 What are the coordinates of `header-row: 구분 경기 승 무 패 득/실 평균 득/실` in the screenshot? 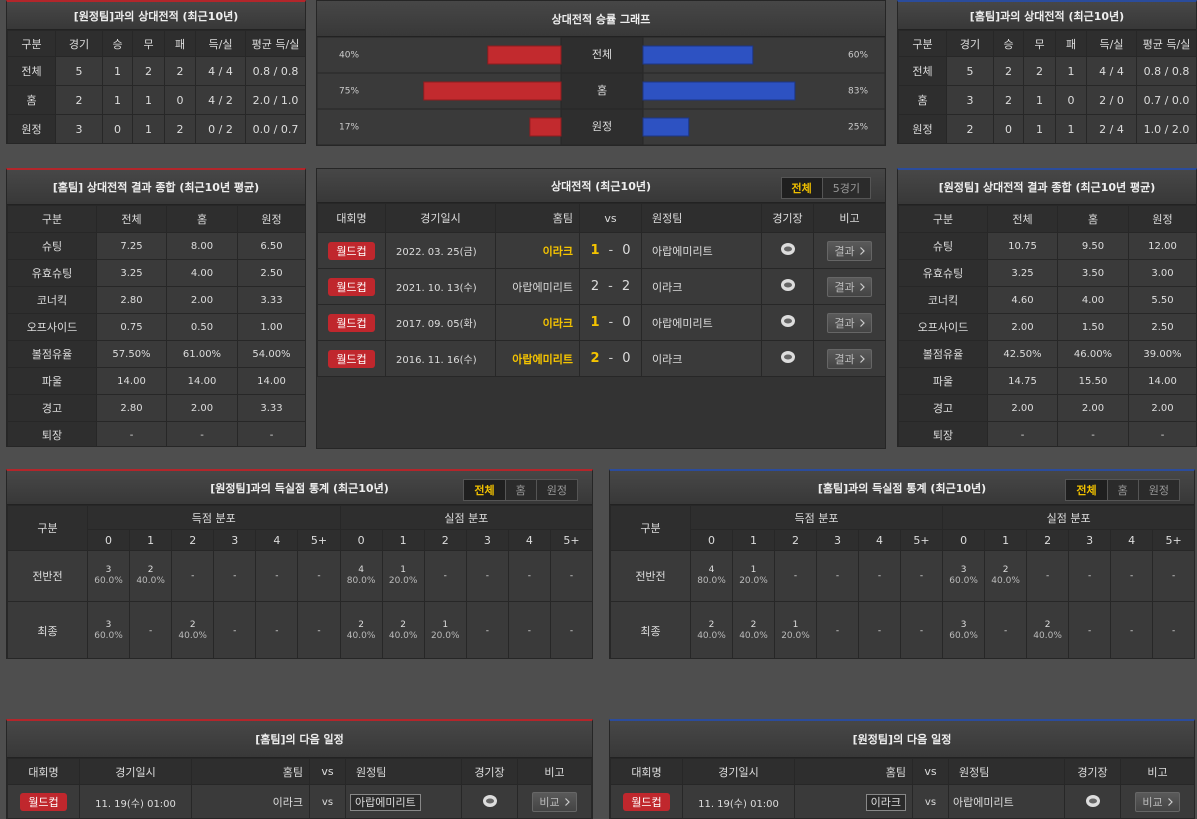 It's located at (156, 43).